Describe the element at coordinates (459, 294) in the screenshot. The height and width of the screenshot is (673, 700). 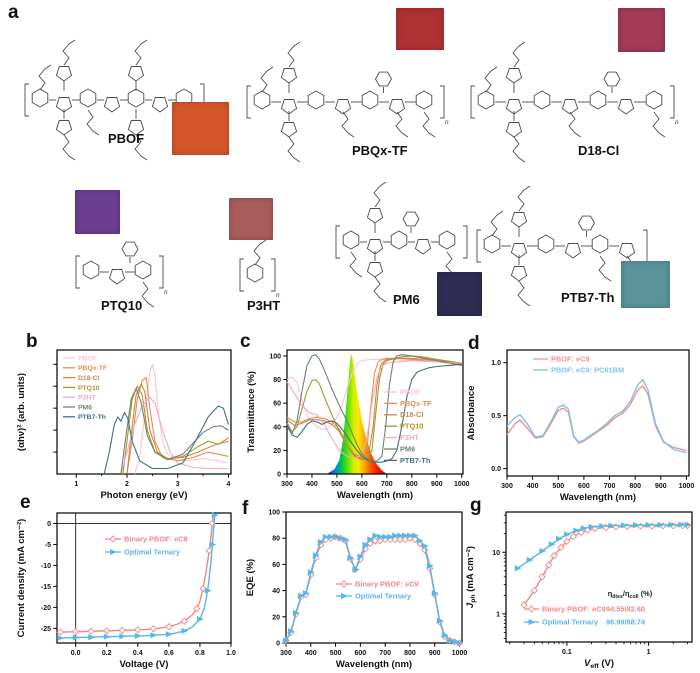
I see `pm6-film-swatch` at that location.